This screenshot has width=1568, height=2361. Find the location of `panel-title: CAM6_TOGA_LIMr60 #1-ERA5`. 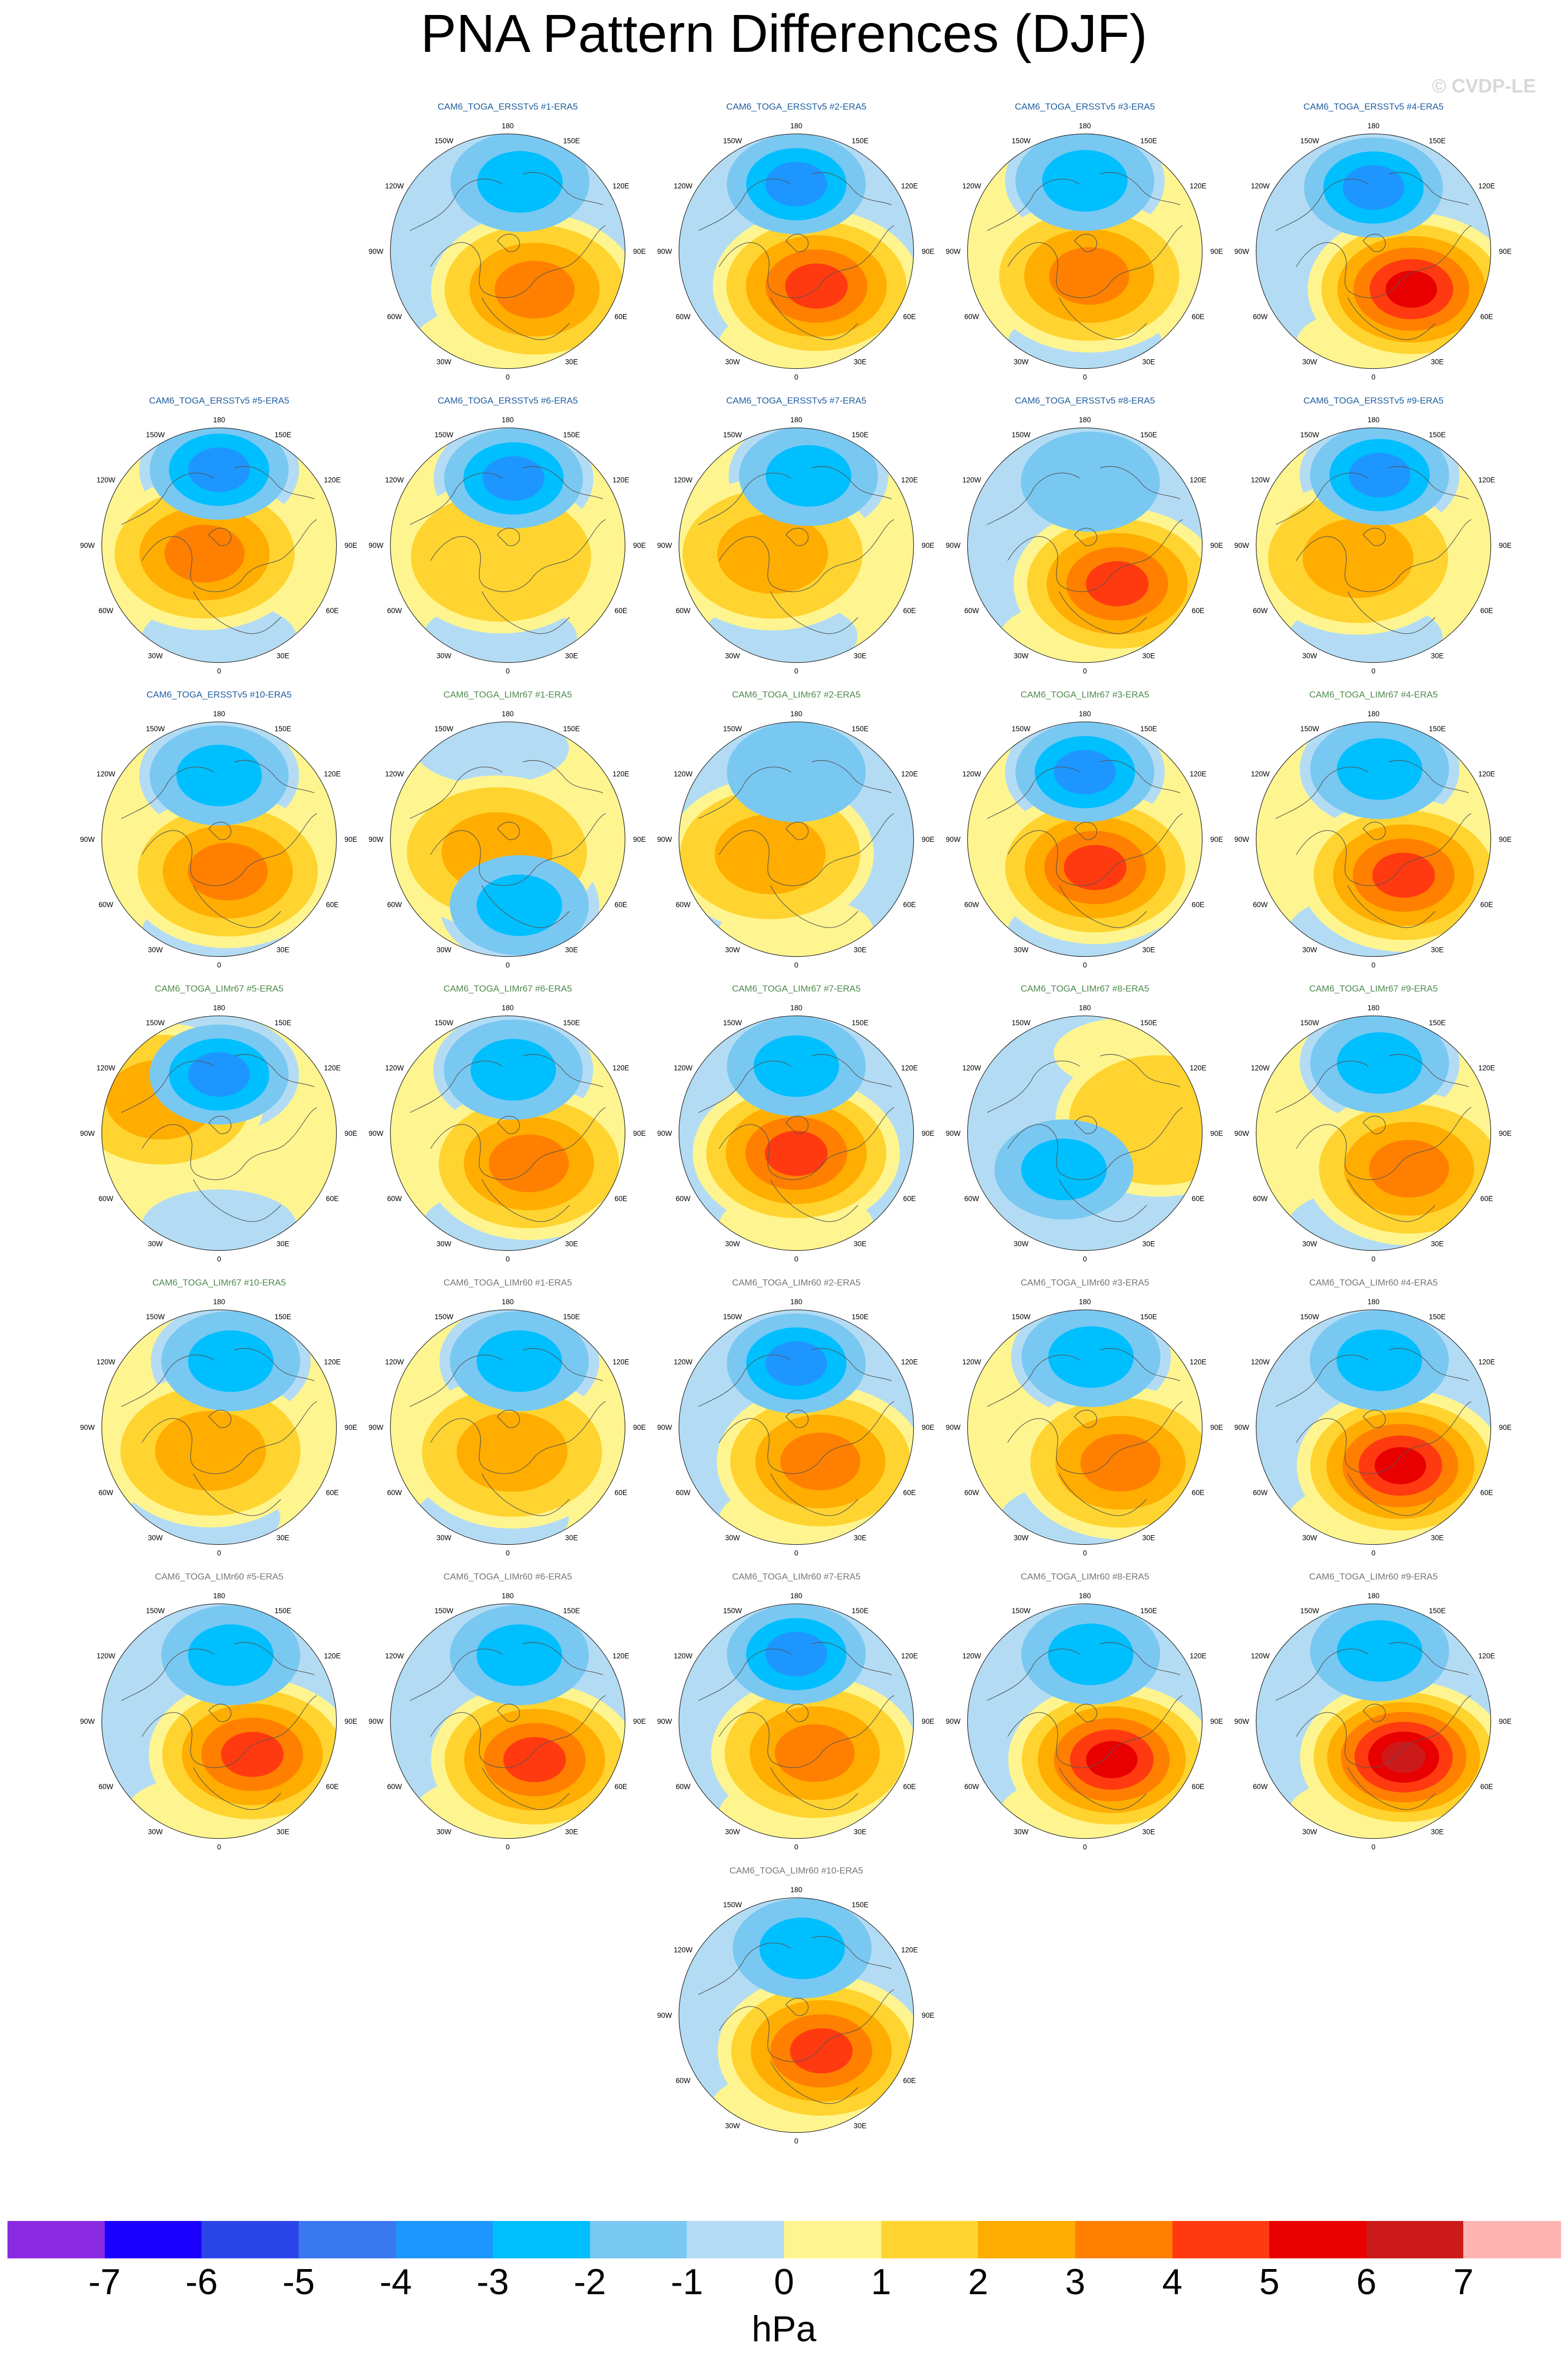

panel-title: CAM6_TOGA_LIMr60 #1-ERA5 is located at coordinates (507, 1283).